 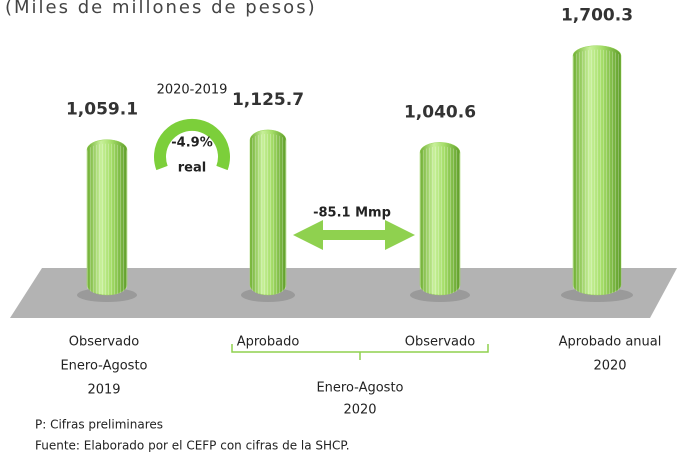 I want to click on x-tick-label: 2019, so click(x=103, y=390).